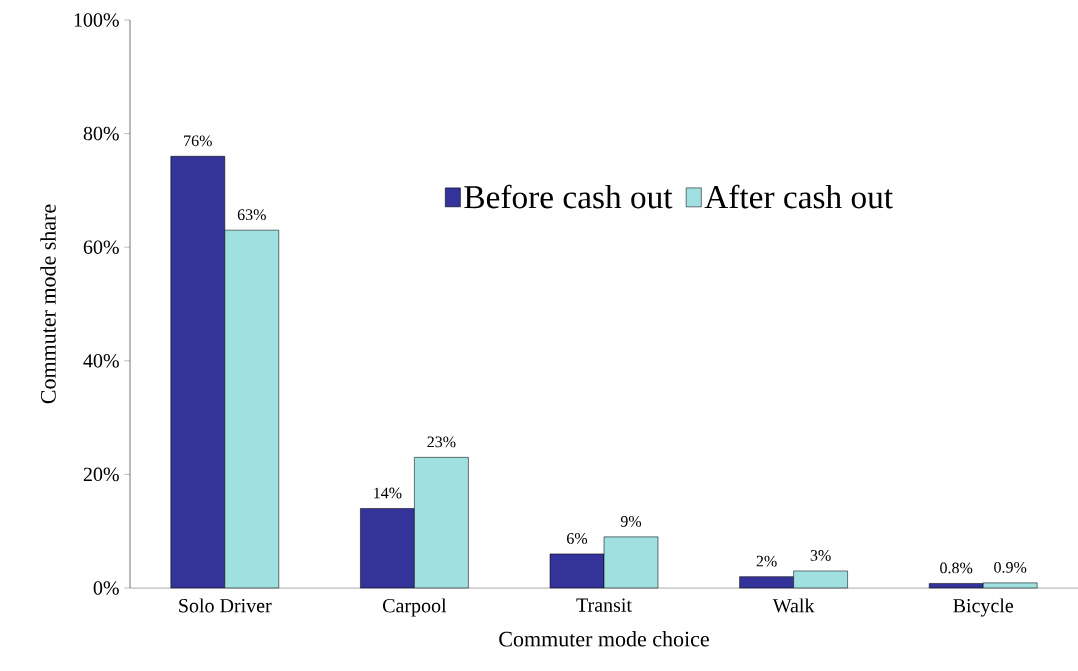 Image resolution: width=1078 pixels, height=671 pixels. Describe the element at coordinates (48, 304) in the screenshot. I see `y-axis-title: Commuter mode share` at that location.